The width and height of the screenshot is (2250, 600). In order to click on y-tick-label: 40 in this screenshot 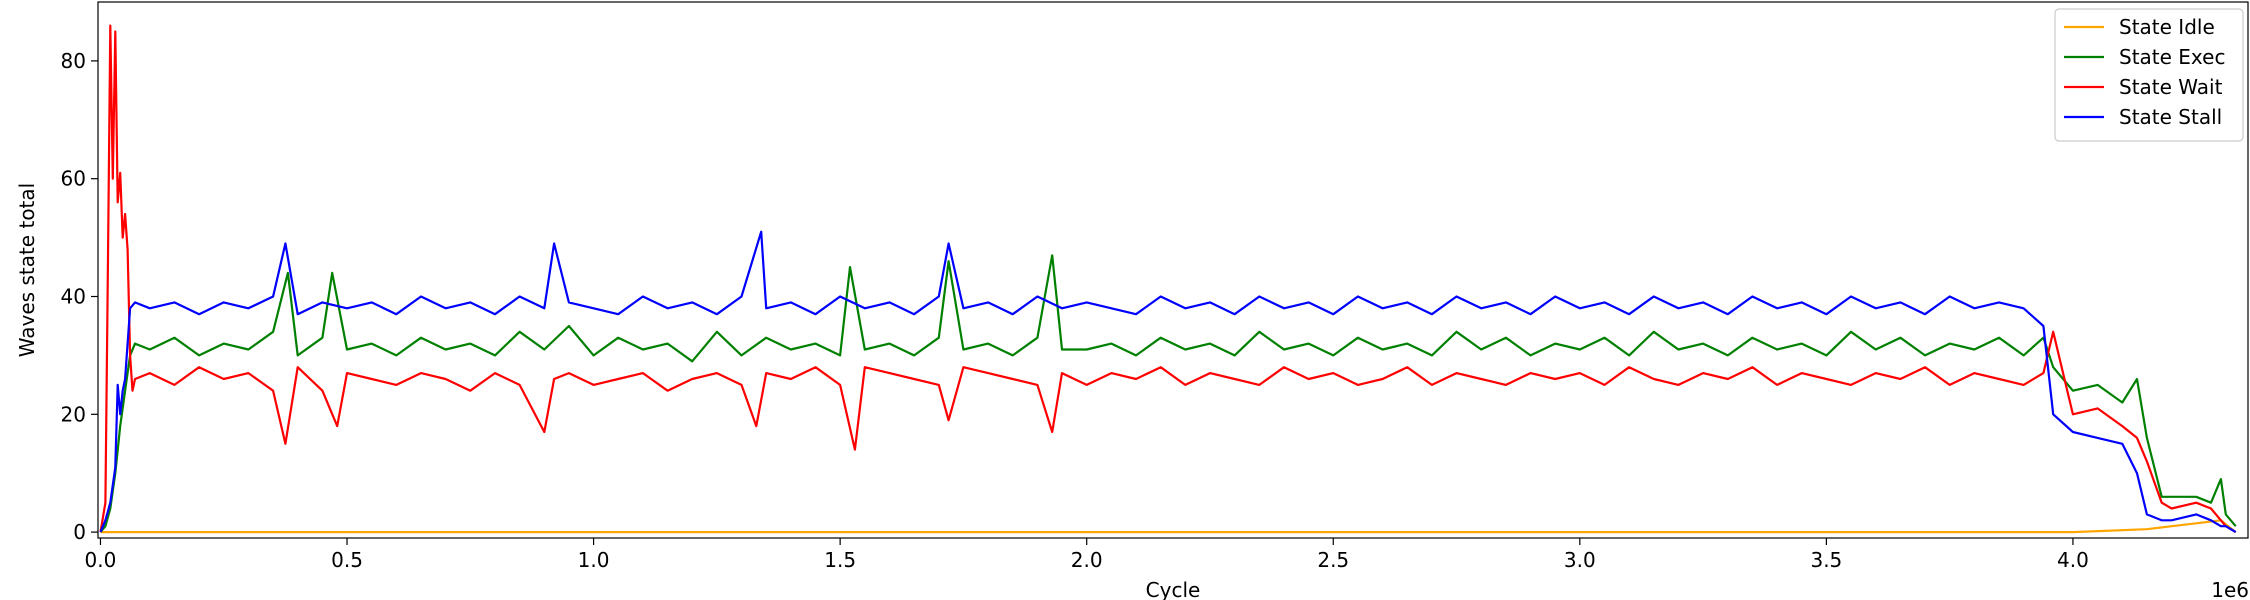, I will do `click(73, 297)`.